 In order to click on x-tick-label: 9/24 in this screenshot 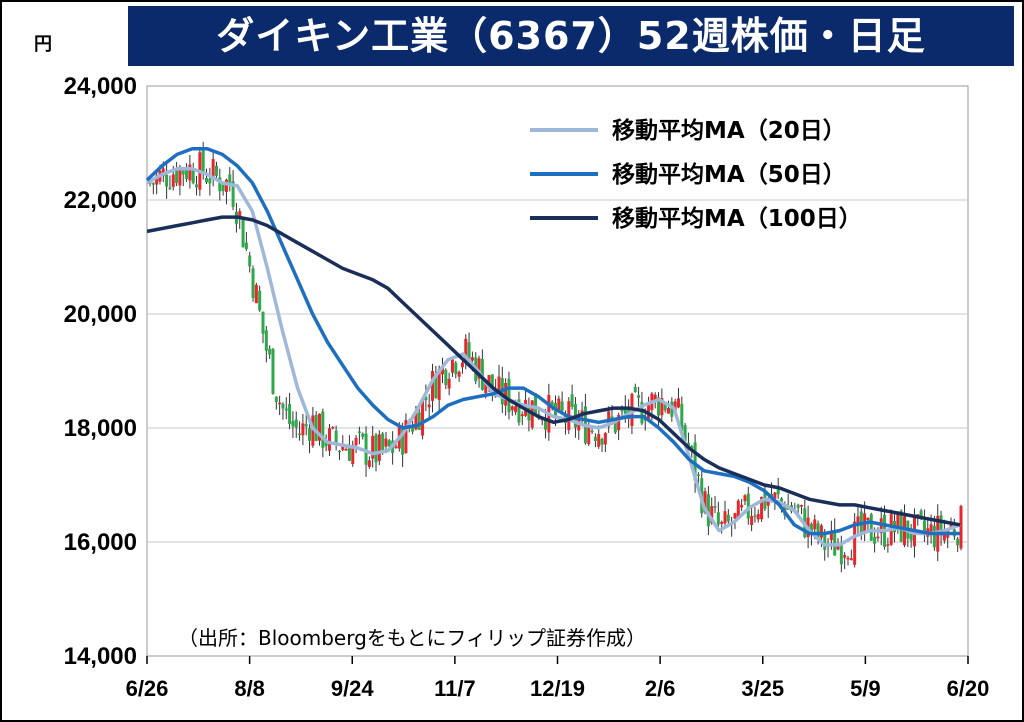, I will do `click(353, 688)`.